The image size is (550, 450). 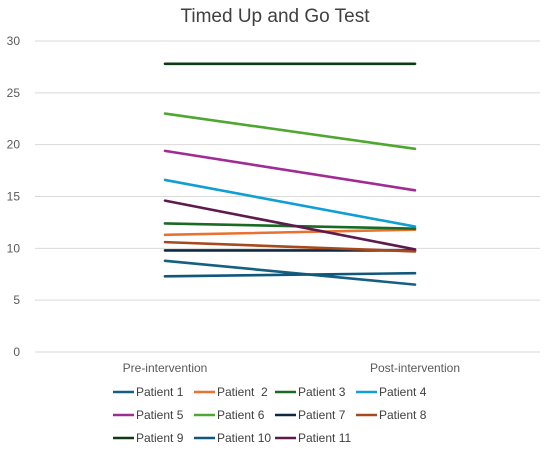 What do you see at coordinates (403, 415) in the screenshot?
I see `legend-label: Patient 8` at bounding box center [403, 415].